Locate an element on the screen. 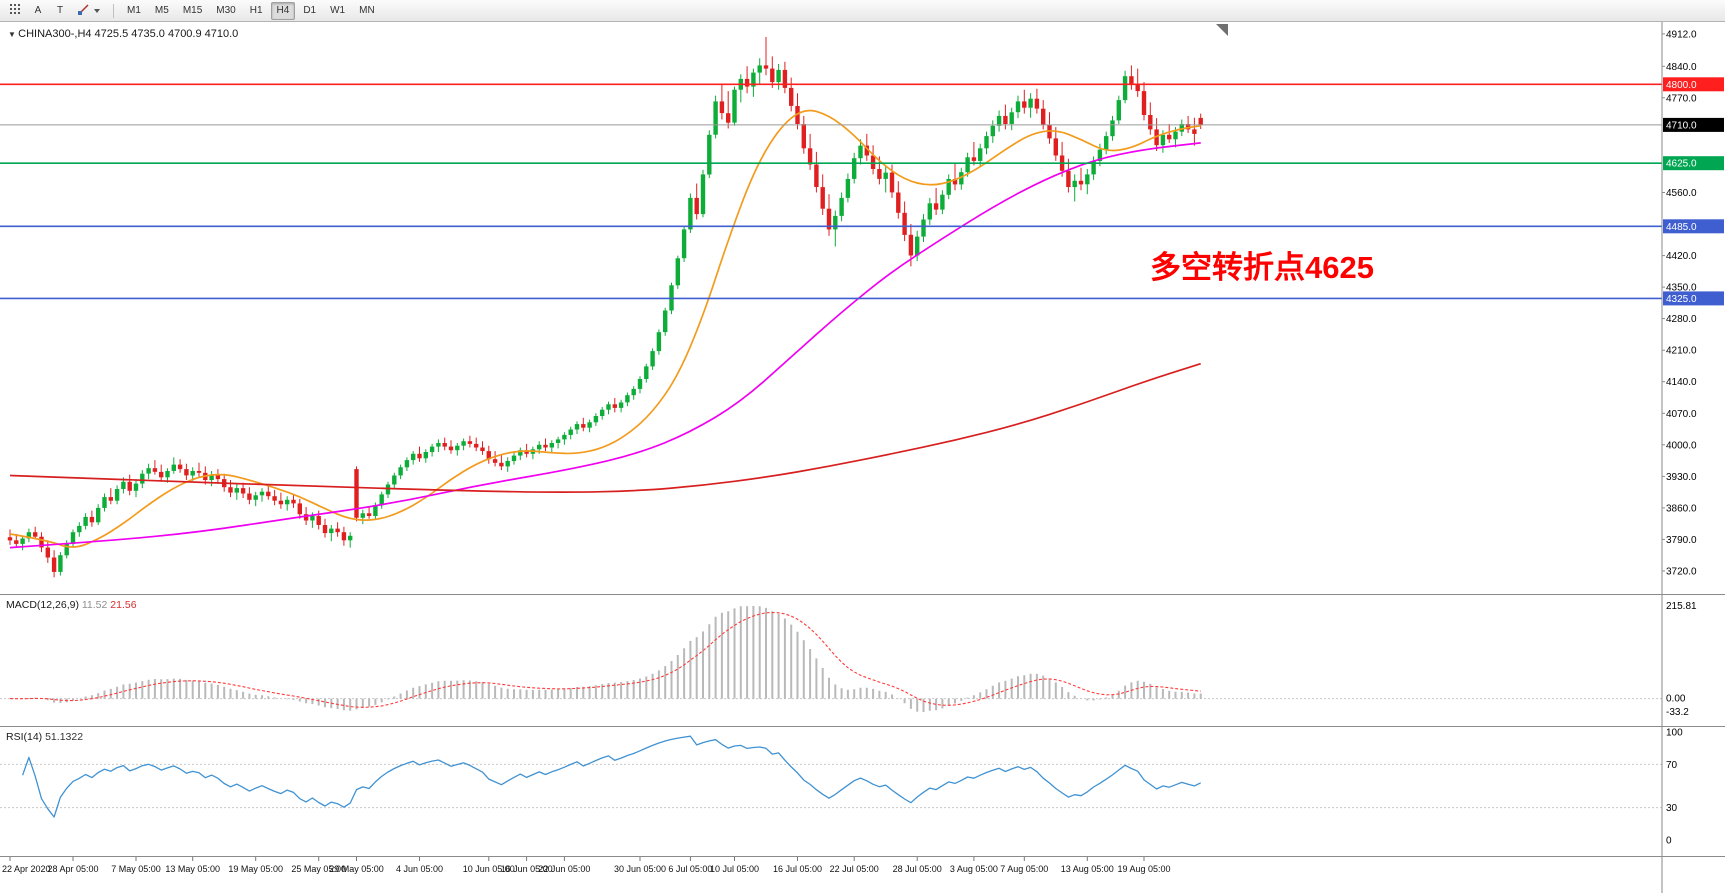  macd-label: MACD(12,26,9) 11.52 21.56 is located at coordinates (71, 605).